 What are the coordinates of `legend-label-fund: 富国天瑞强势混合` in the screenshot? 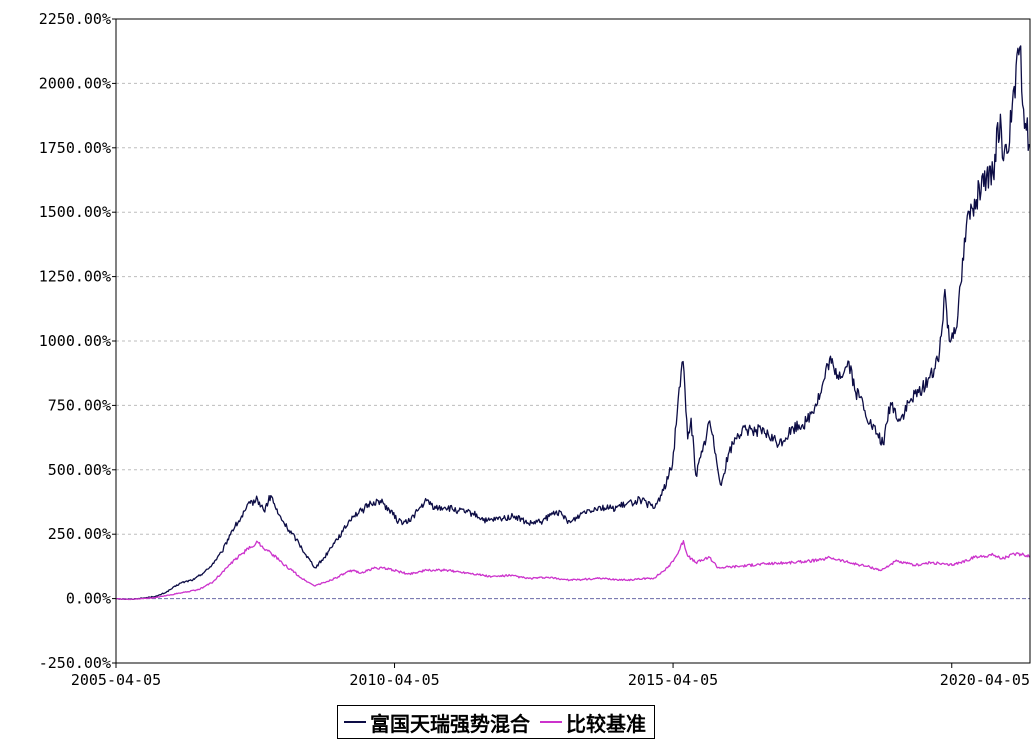 It's located at (450, 723).